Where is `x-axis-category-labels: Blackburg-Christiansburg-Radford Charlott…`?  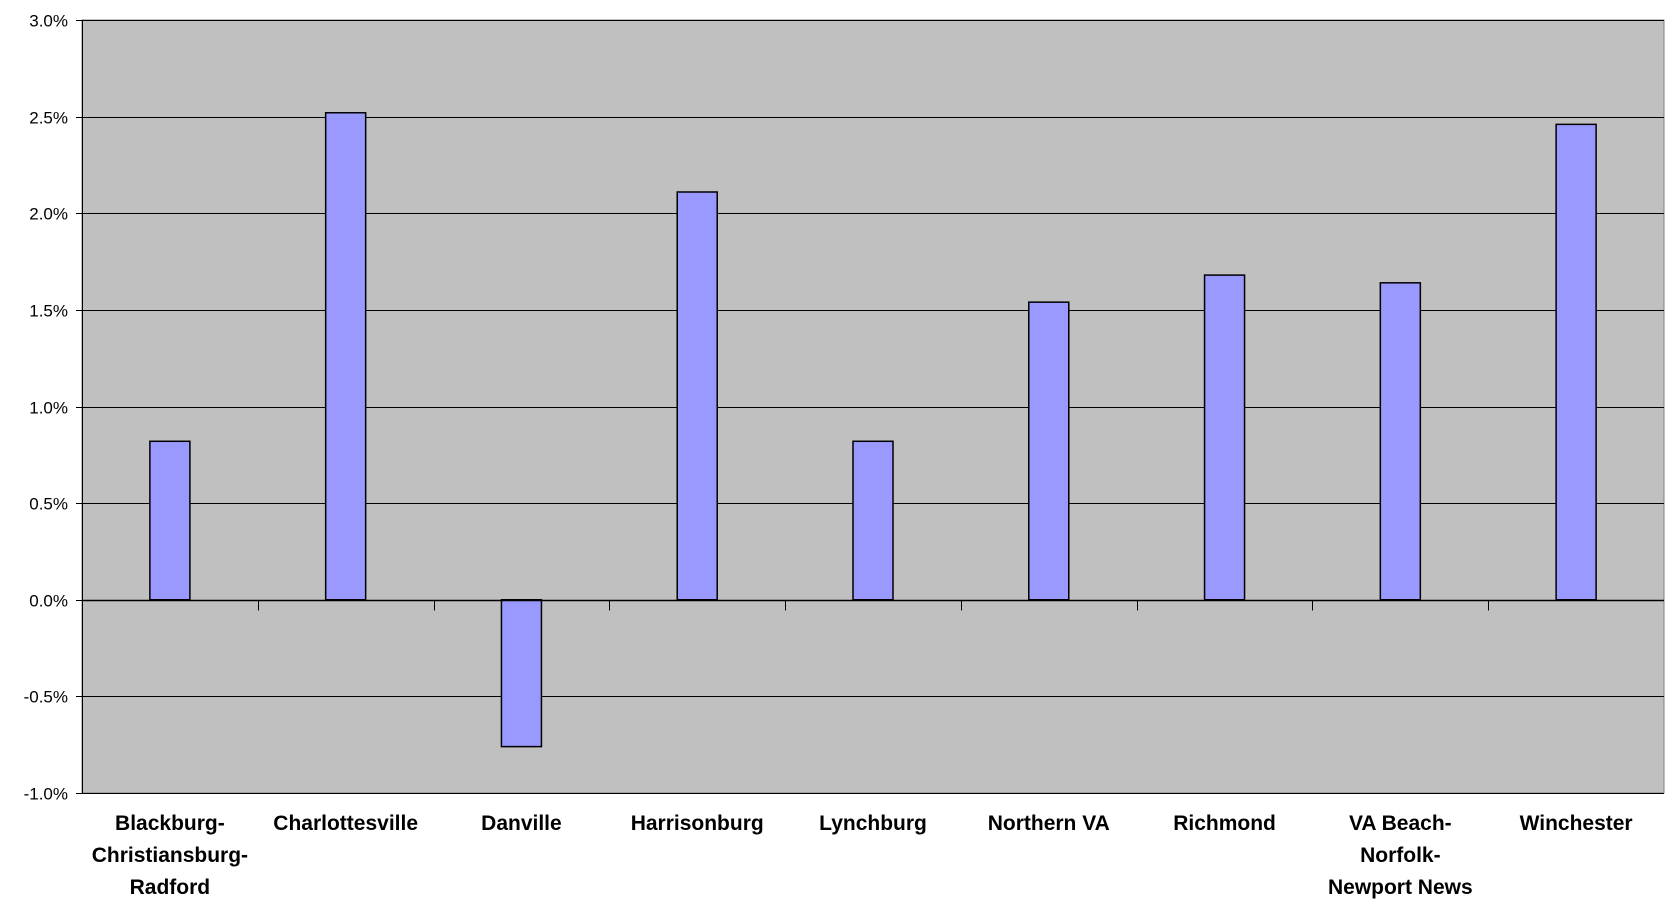 x-axis-category-labels: Blackburg-Christiansburg-Radford Charlott… is located at coordinates (862, 855).